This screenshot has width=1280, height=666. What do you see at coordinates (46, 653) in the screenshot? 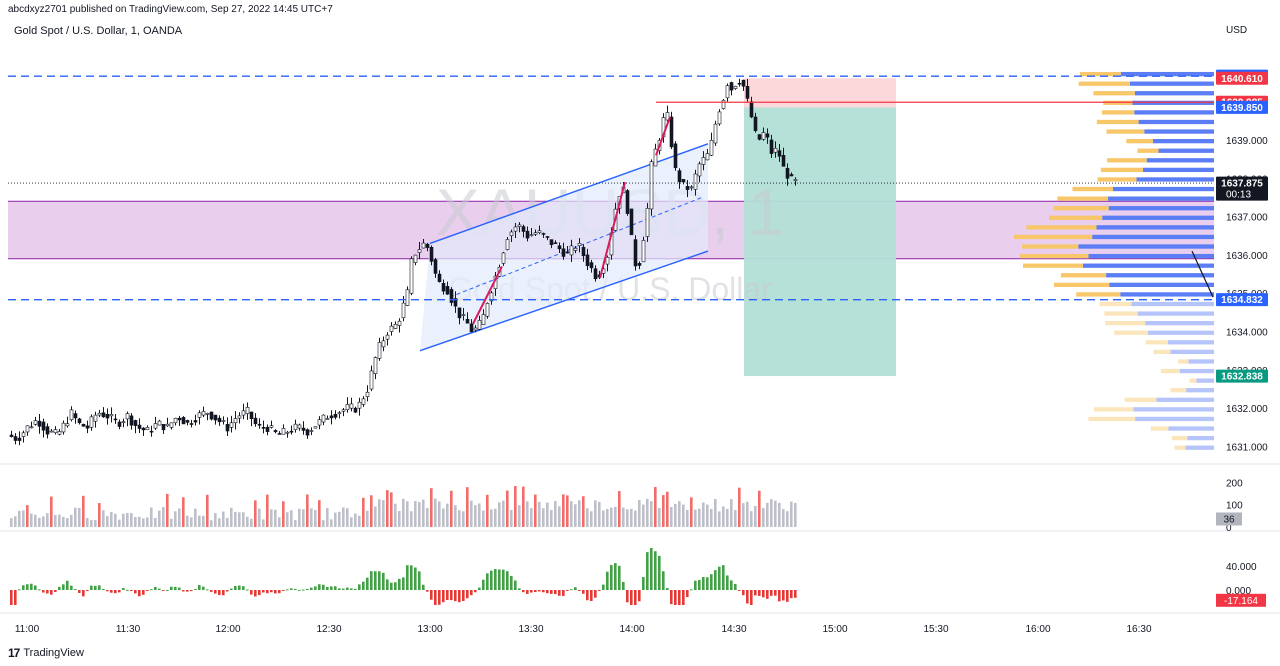
I see `tradingview-logo: 17 TradingView` at bounding box center [46, 653].